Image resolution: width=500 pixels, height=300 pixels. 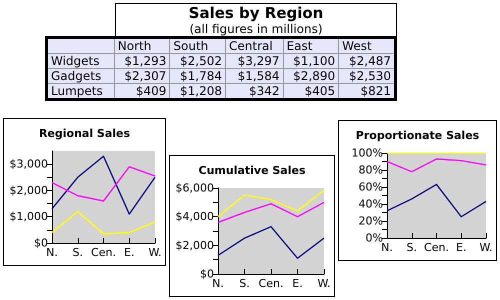 I want to click on text: $342, so click(x=264, y=91).